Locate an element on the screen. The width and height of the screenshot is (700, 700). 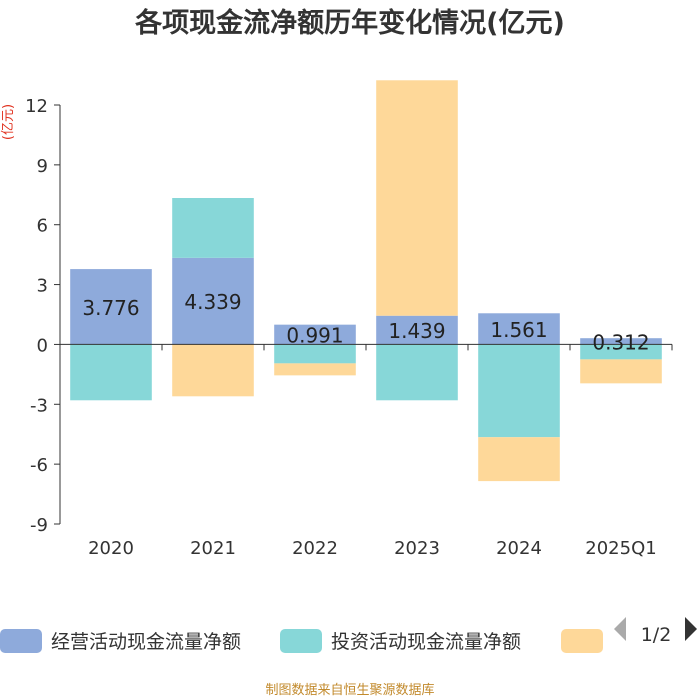
data-label: 0.991 is located at coordinates (314, 336).